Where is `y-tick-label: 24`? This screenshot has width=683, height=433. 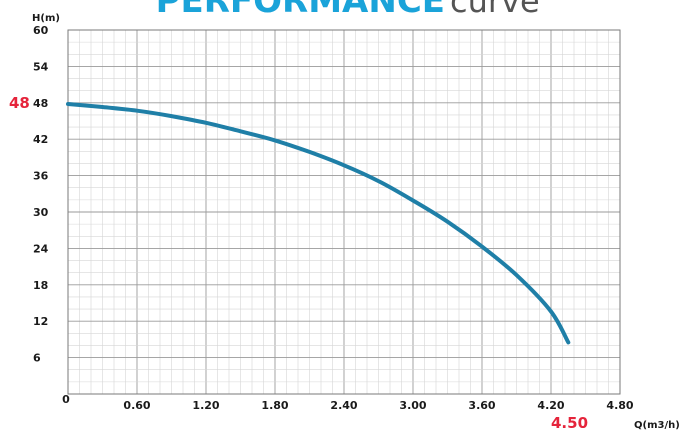
y-tick-label: 24 is located at coordinates (41, 248).